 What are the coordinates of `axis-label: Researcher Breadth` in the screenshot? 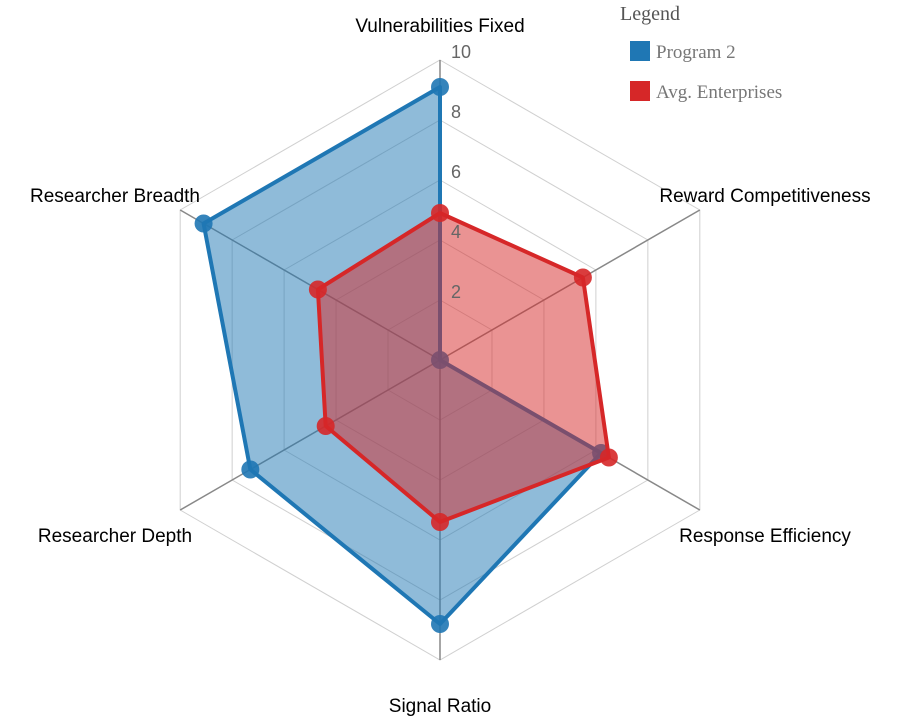 It's located at (115, 196).